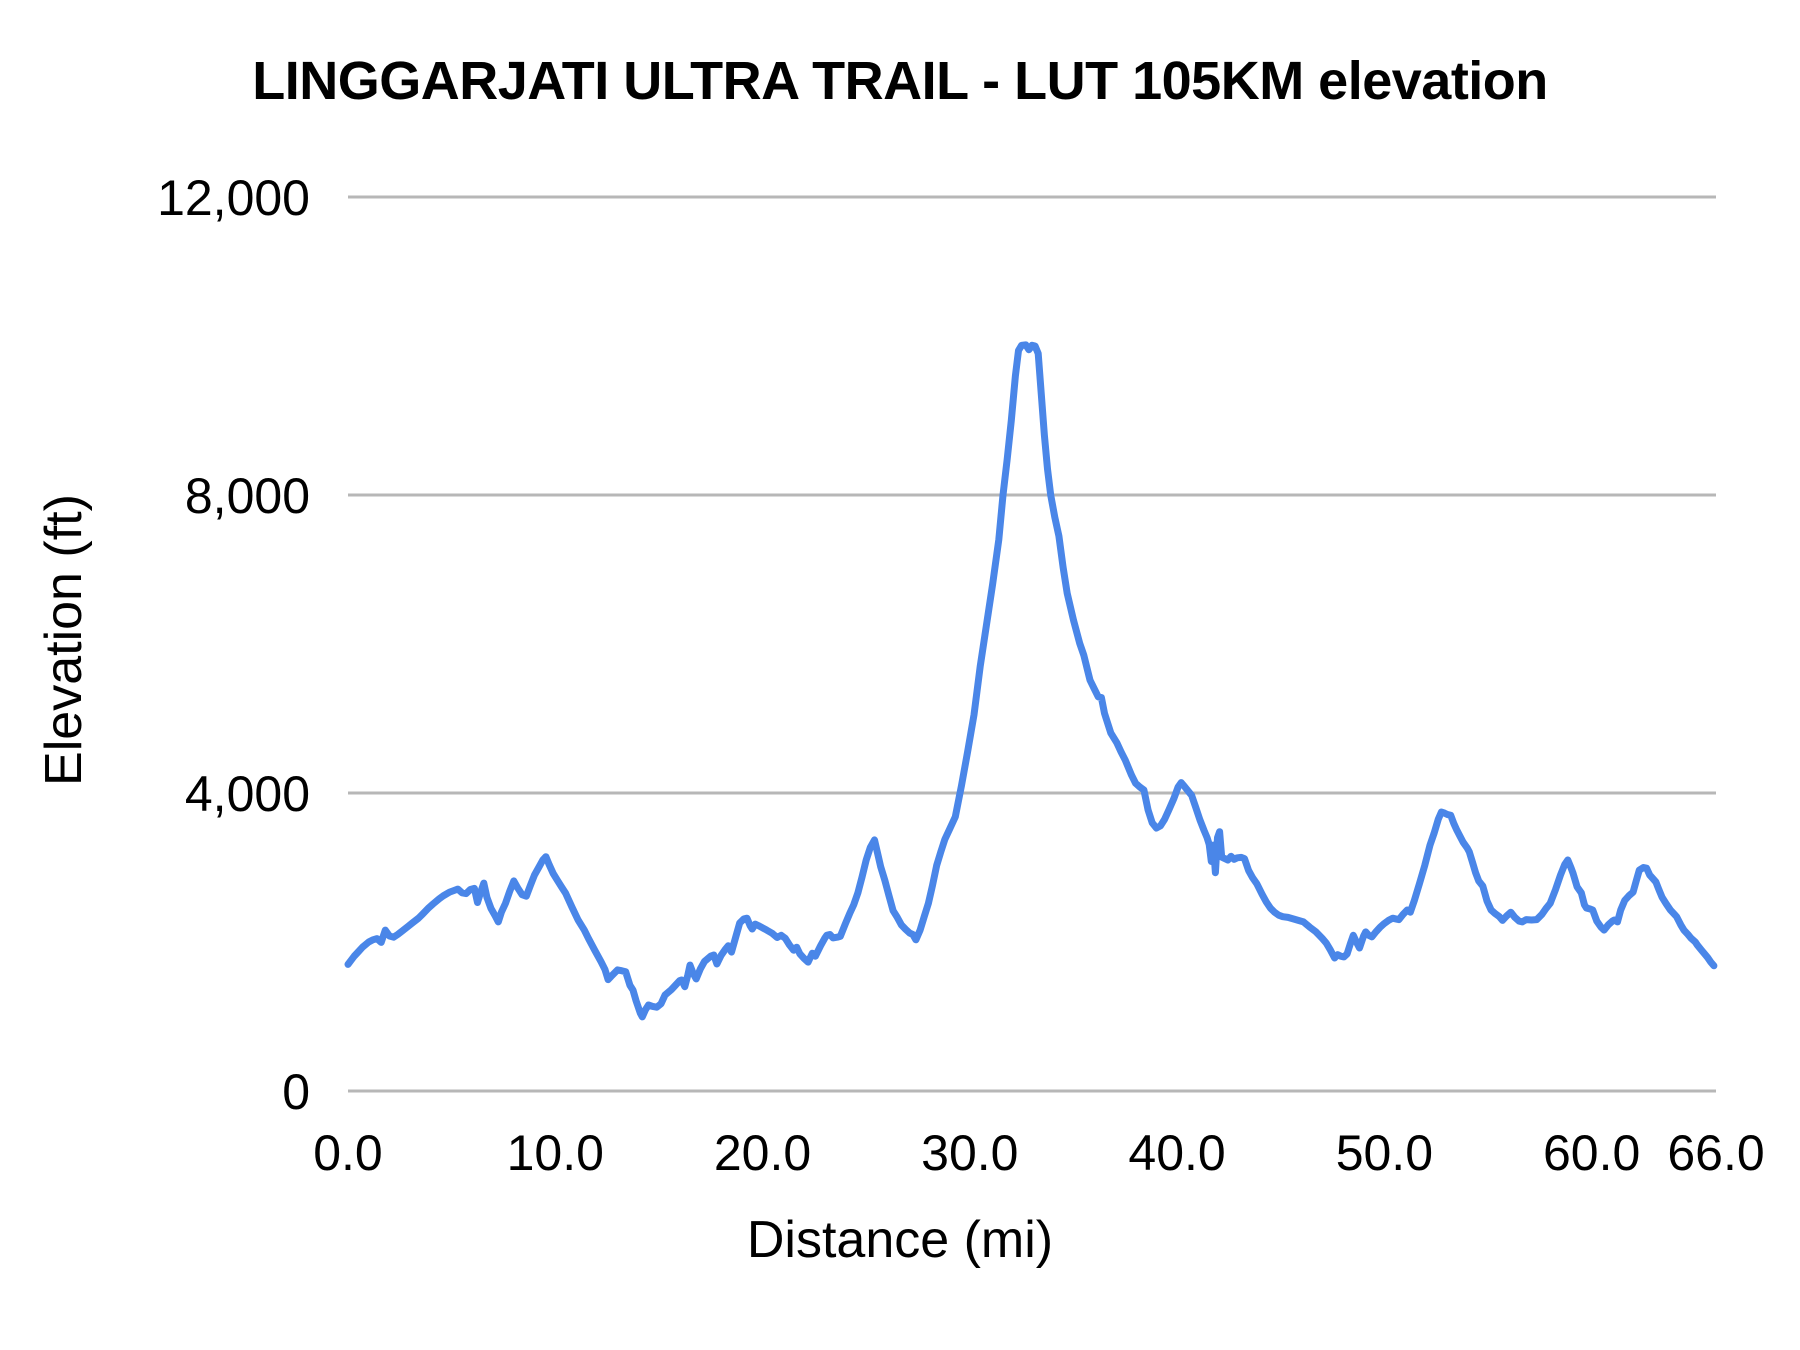  What do you see at coordinates (348, 1153) in the screenshot?
I see `x-tick-label: 0.0` at bounding box center [348, 1153].